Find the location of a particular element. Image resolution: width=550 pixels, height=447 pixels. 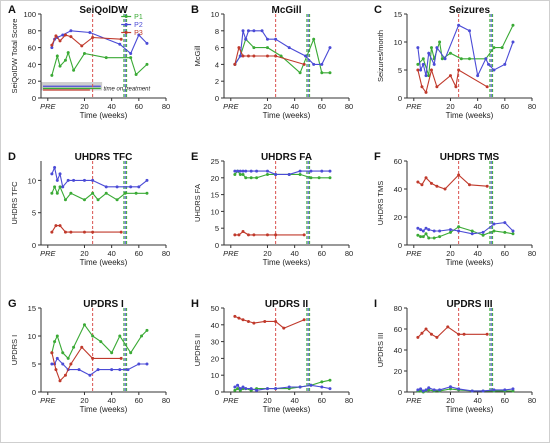

chart-title: UHDRS TFC is located at coordinates (104, 157).